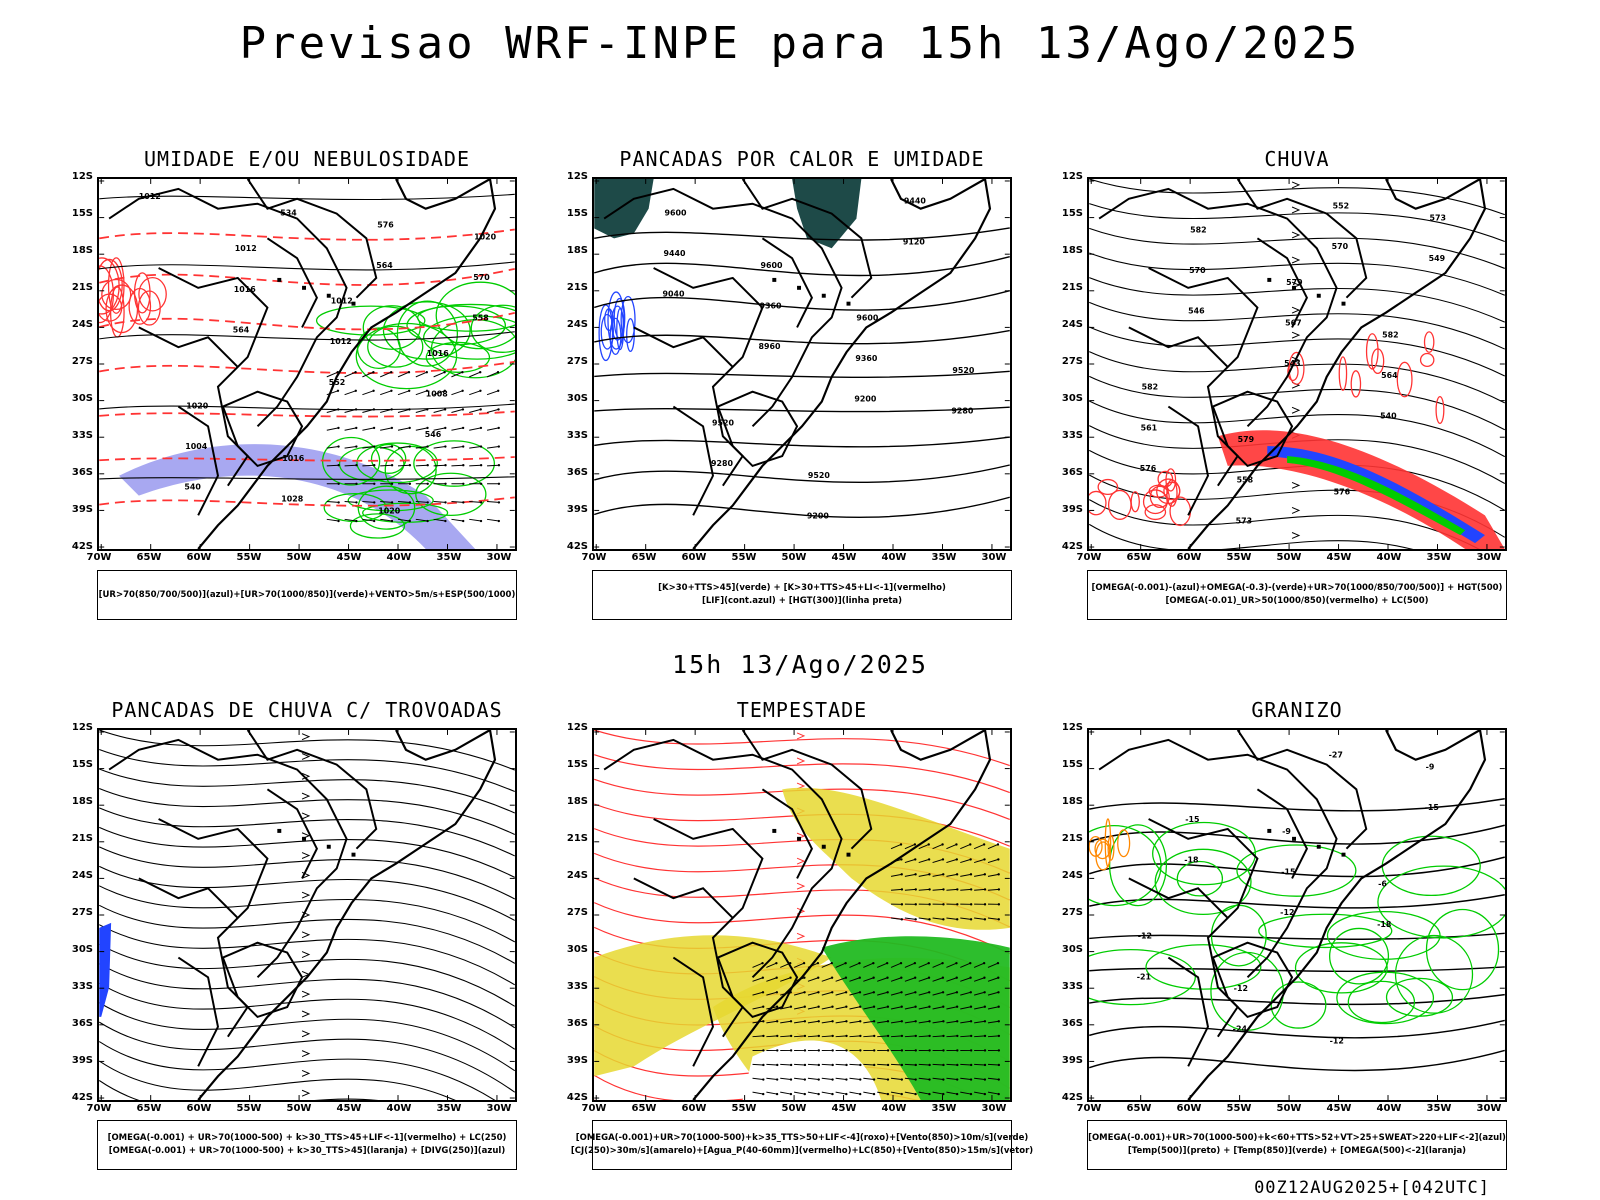 The width and height of the screenshot is (1600, 1200). I want to click on contour-label: 9600, so click(867, 317).